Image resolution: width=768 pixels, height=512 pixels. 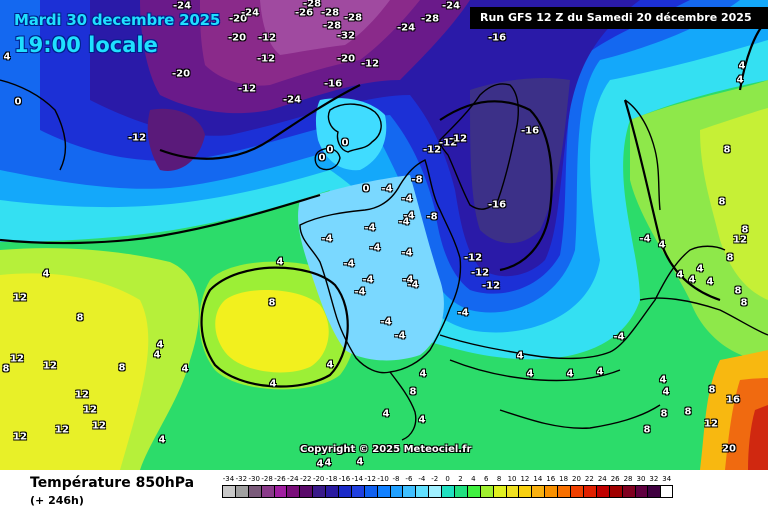 I want to click on legend-tick: 16, so click(x=551, y=479).